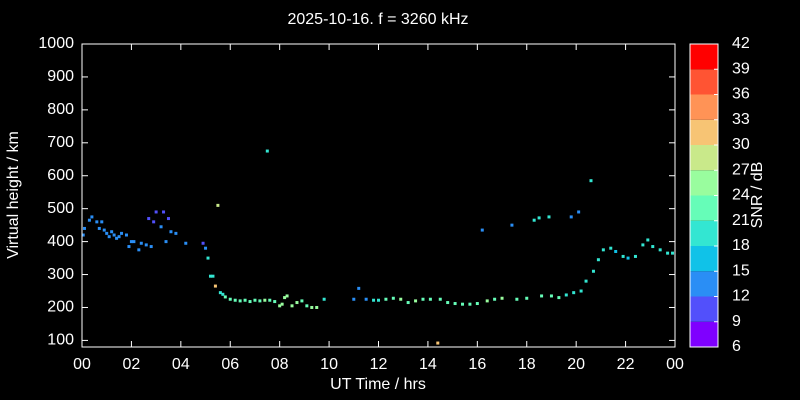 This screenshot has height=400, width=800. What do you see at coordinates (428, 364) in the screenshot?
I see `x-tick-label: 14` at bounding box center [428, 364].